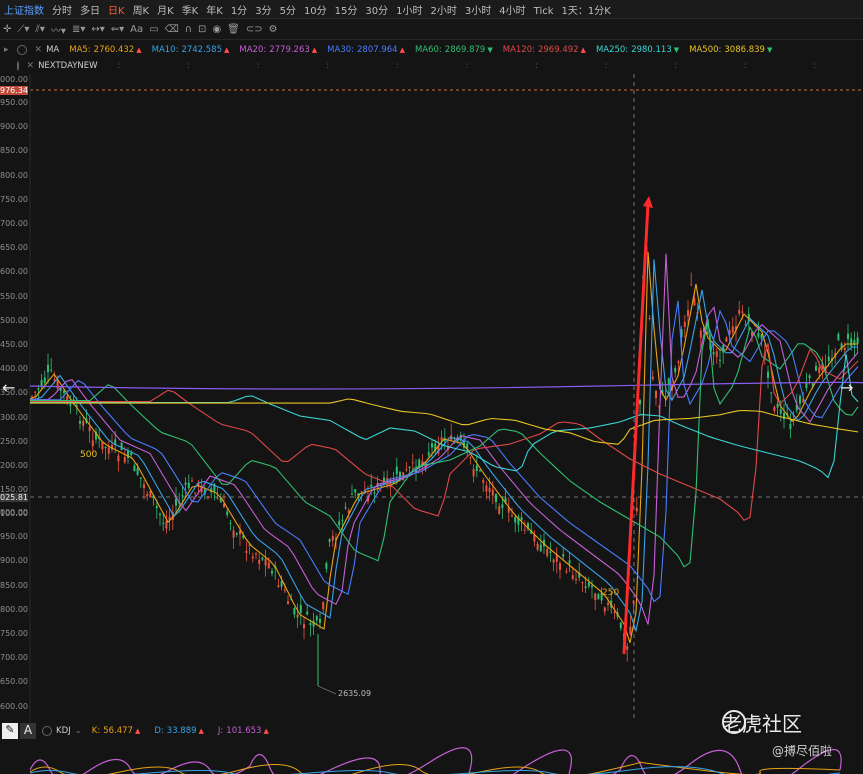 The width and height of the screenshot is (863, 774). Describe the element at coordinates (217, 29) in the screenshot. I see `eye-icon: ◉` at that location.